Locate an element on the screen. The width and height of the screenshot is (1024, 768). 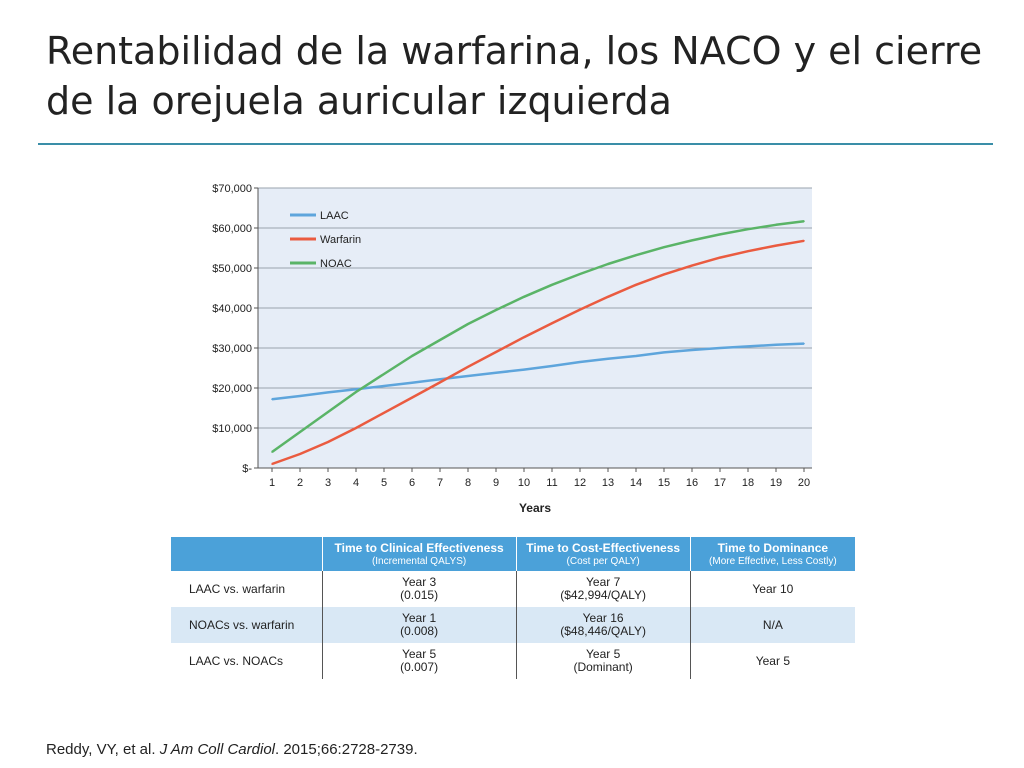
x-tick-label: 11 is located at coordinates (551, 483).